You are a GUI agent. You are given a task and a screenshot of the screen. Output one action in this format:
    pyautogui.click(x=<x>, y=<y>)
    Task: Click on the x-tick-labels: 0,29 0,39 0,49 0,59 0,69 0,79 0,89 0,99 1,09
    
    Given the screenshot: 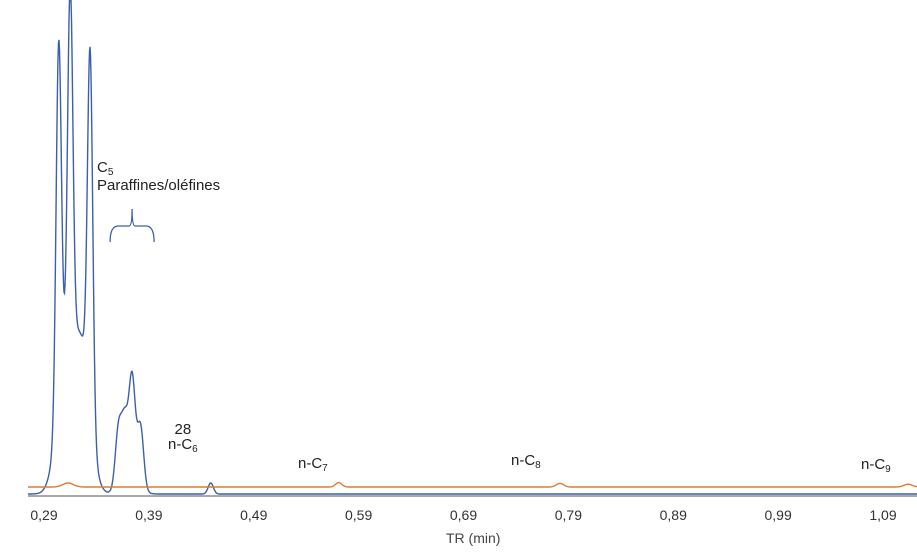 What is the action you would take?
    pyautogui.click(x=463, y=515)
    